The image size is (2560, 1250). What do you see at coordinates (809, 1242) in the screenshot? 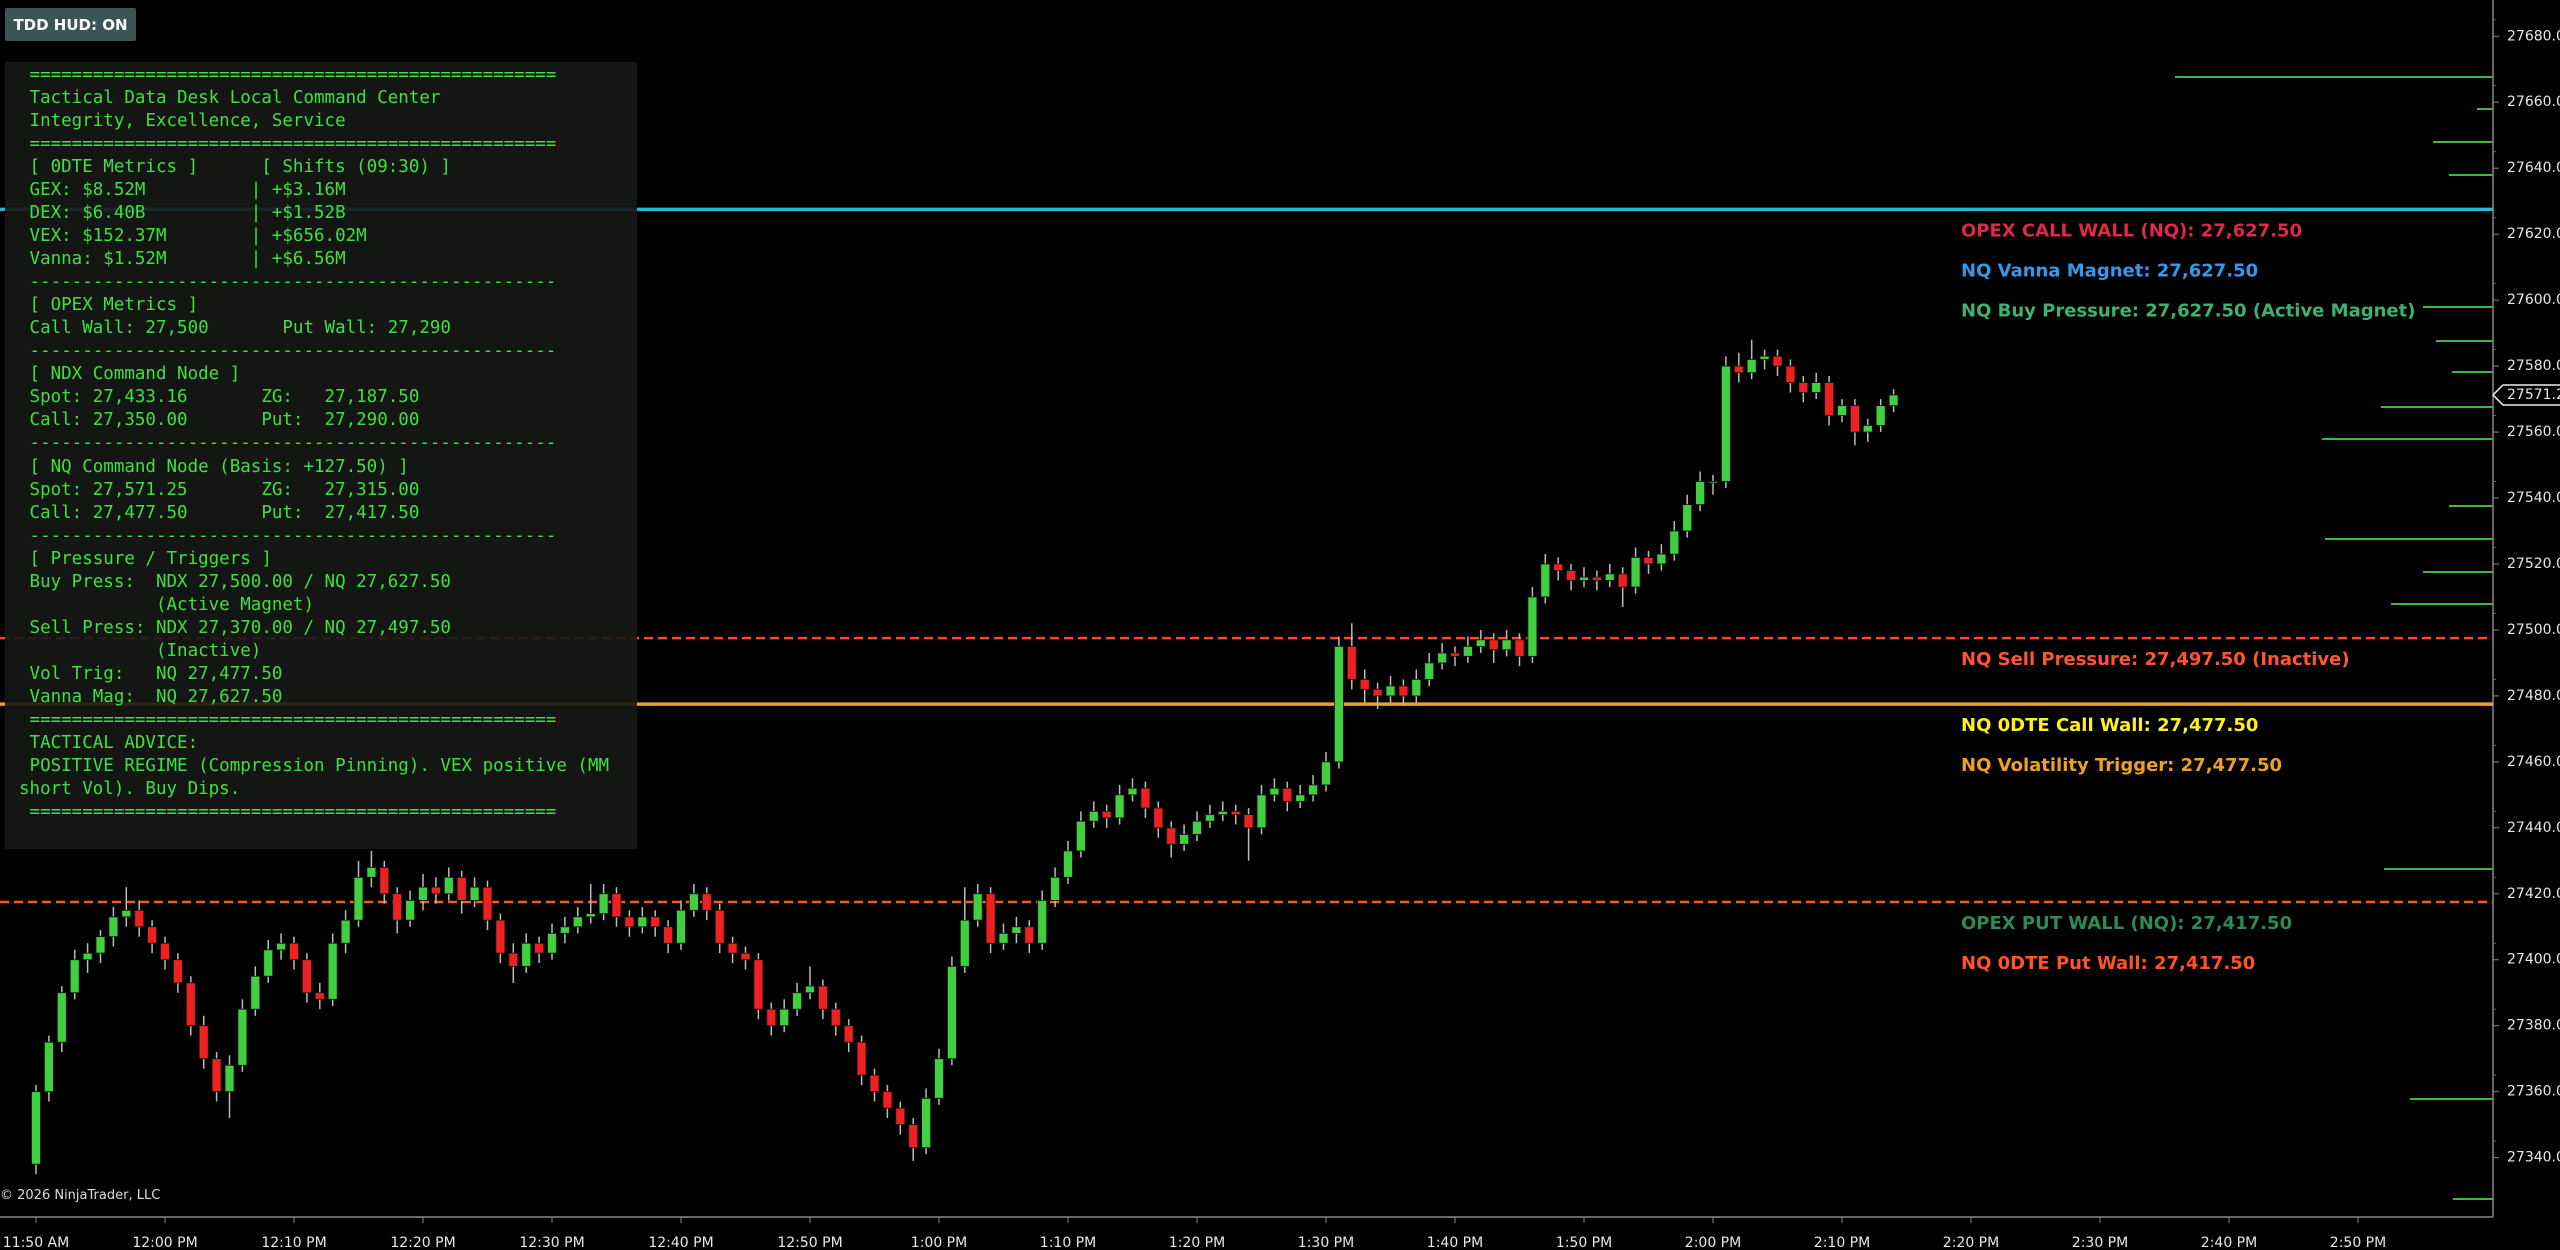
I see `x-tick-label: 12:50 PM` at bounding box center [809, 1242].